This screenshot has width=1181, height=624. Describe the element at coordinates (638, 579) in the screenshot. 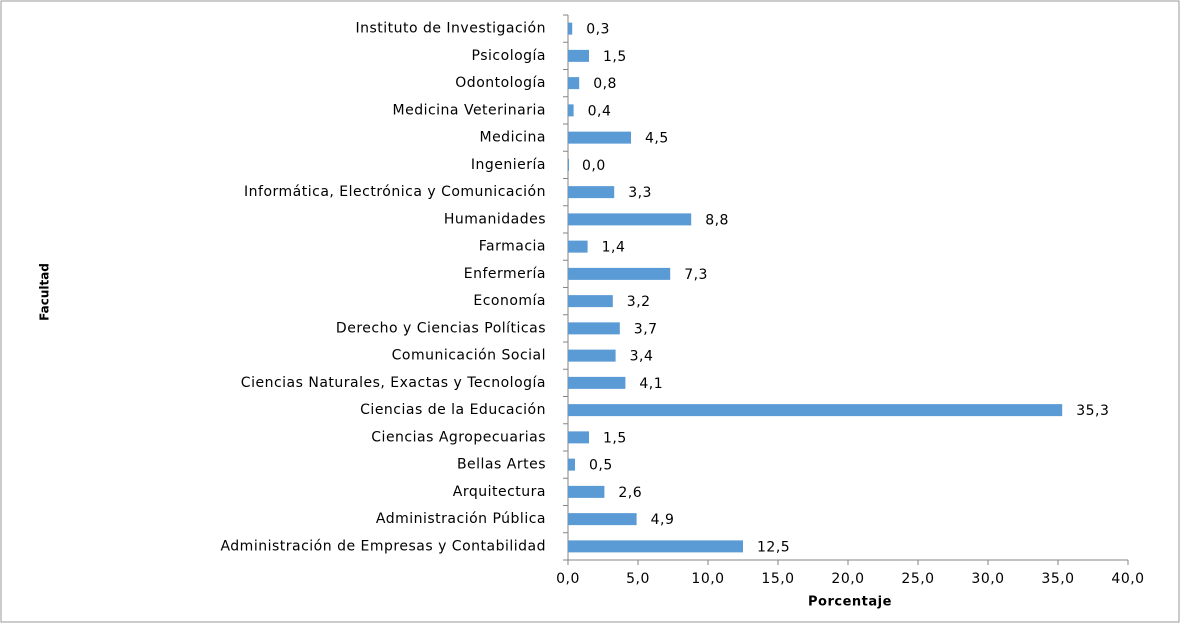

I see `x-tick-label: 5,0` at that location.